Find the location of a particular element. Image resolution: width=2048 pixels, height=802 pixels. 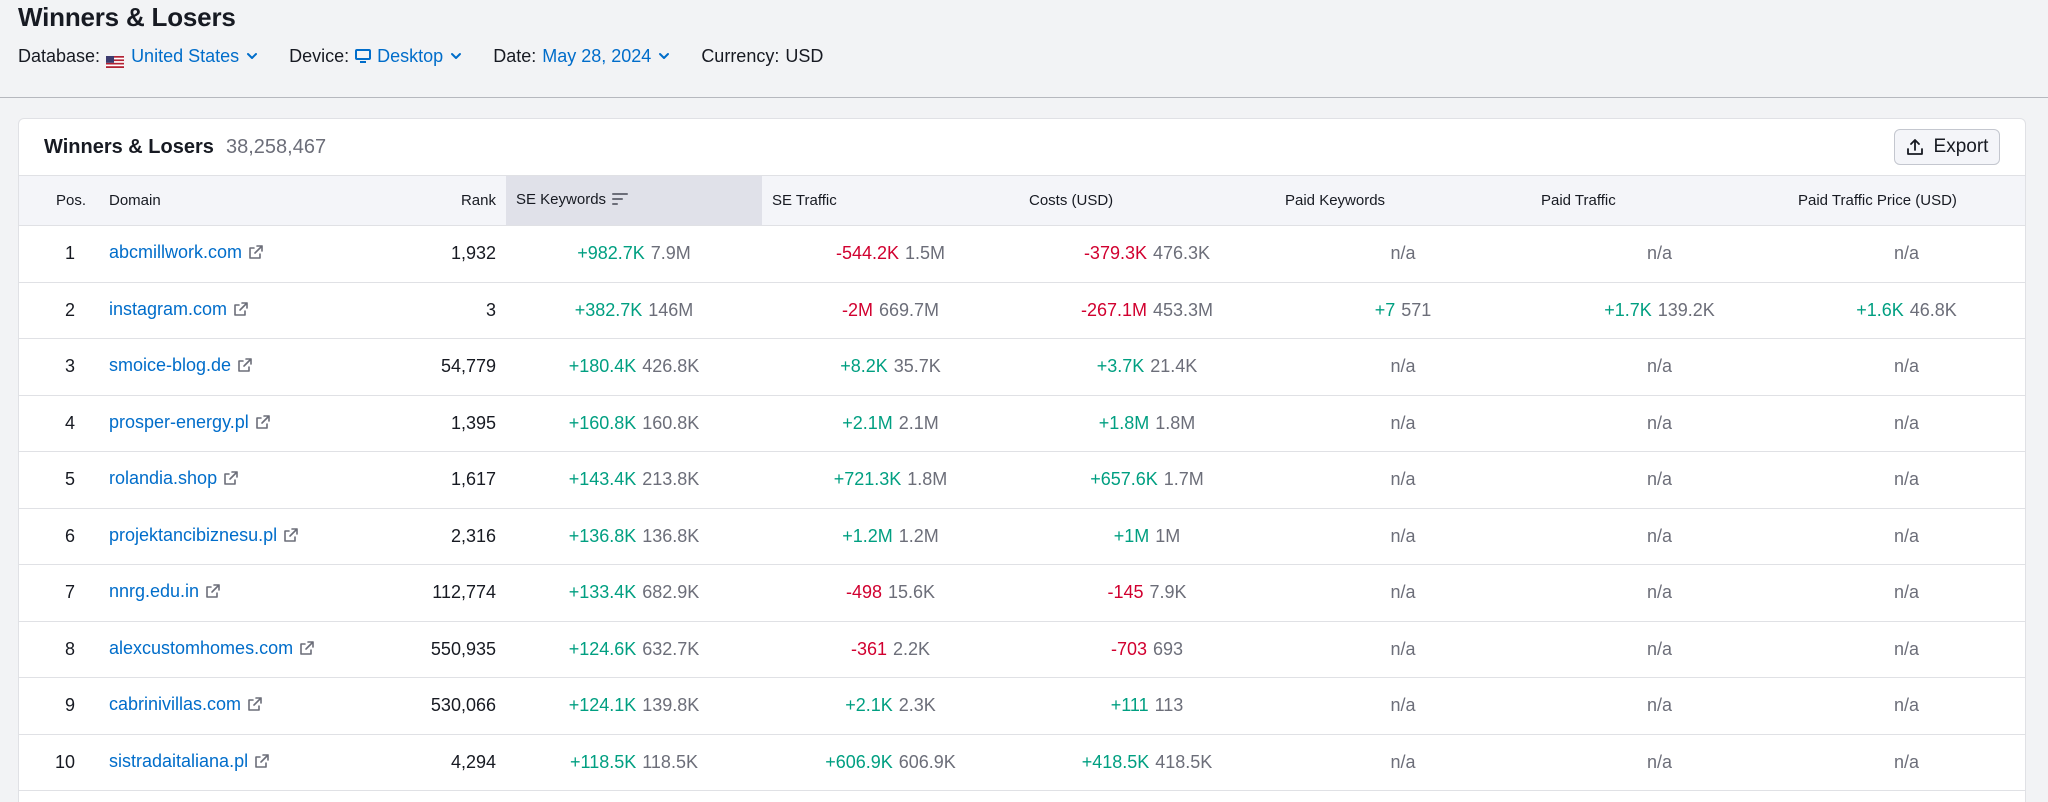

cell-se-keywords: +160.8K 160.8K is located at coordinates (634, 423).